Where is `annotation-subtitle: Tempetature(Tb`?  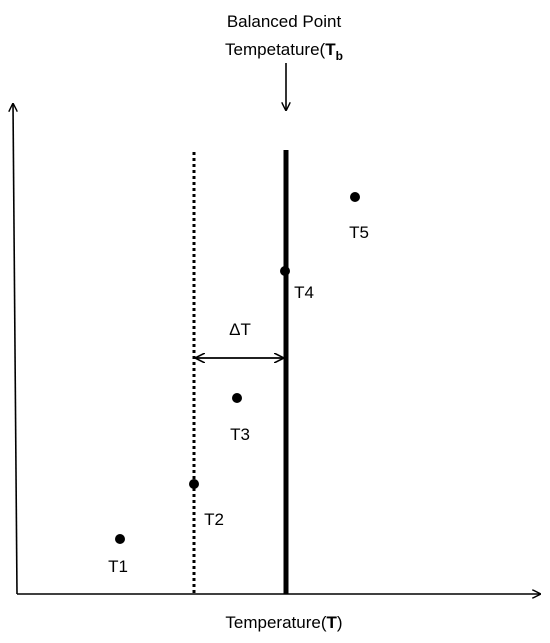
annotation-subtitle: Tempetature(Tb is located at coordinates (284, 51).